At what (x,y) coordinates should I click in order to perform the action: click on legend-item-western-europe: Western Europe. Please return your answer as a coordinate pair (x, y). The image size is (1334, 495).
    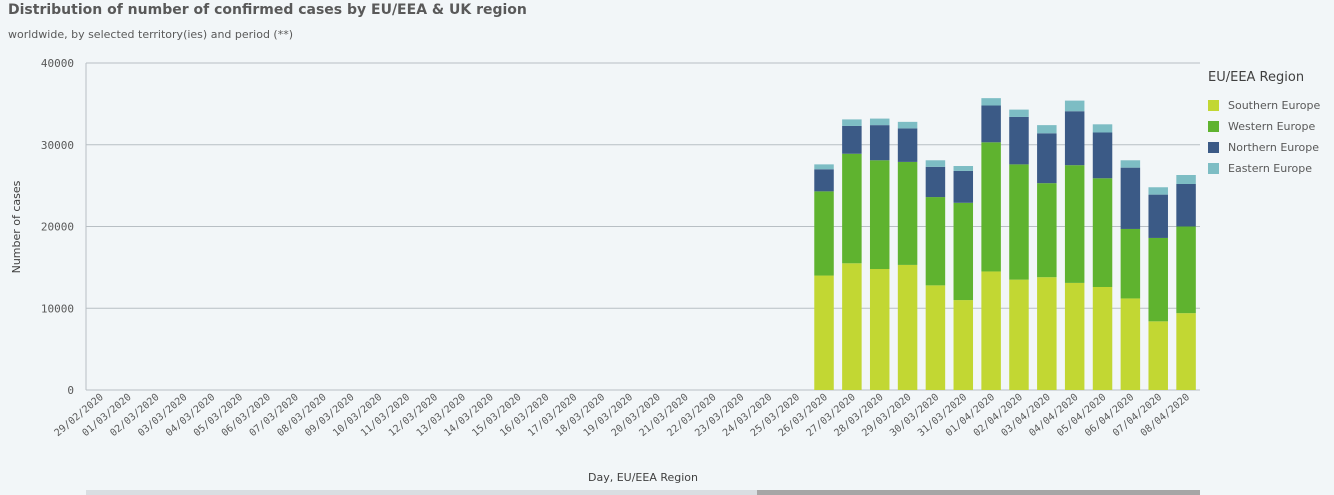
    Looking at the image, I should click on (1270, 126).